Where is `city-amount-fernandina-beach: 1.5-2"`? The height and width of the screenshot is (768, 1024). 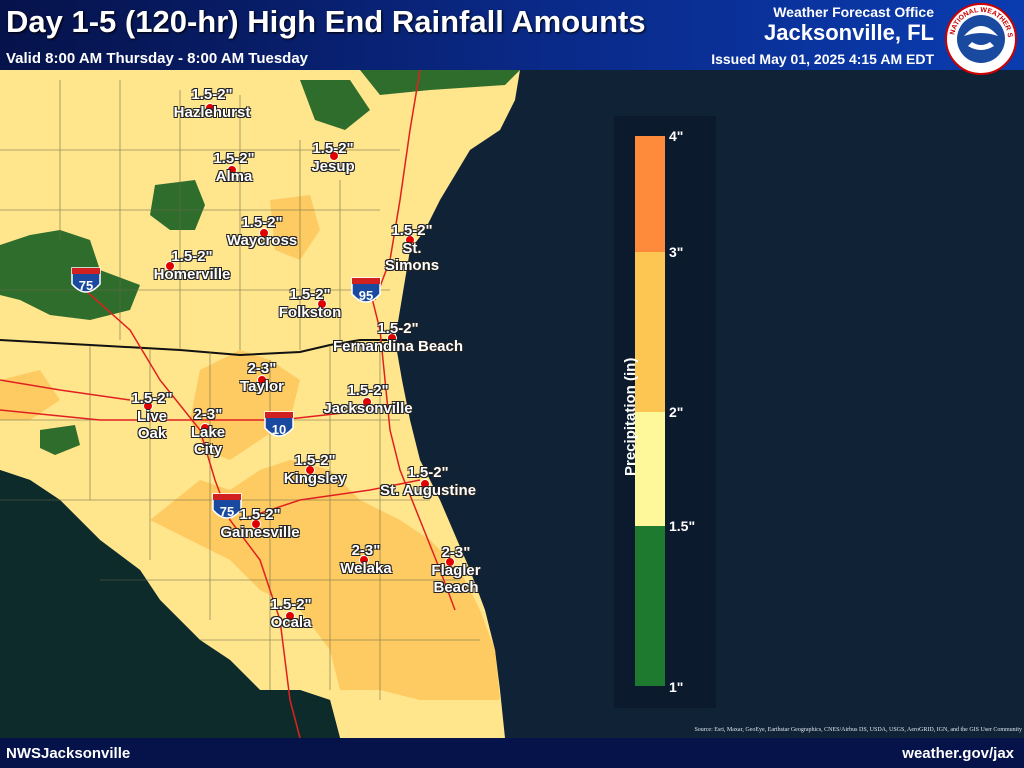
city-amount-fernandina-beach: 1.5-2" is located at coordinates (398, 328).